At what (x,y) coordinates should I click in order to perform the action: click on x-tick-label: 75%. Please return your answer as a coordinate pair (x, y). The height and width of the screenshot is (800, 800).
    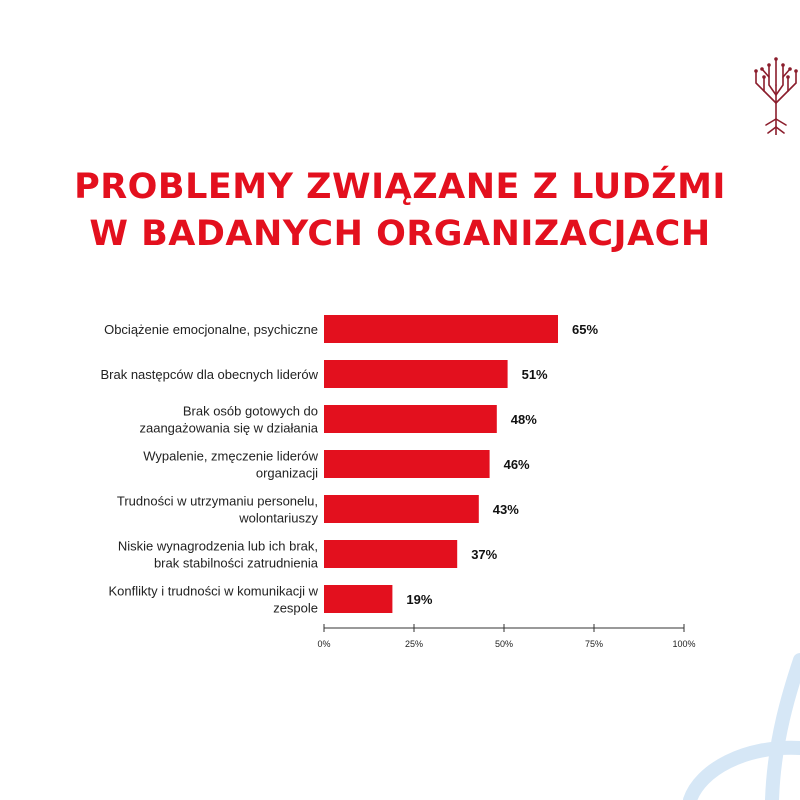
    Looking at the image, I should click on (594, 644).